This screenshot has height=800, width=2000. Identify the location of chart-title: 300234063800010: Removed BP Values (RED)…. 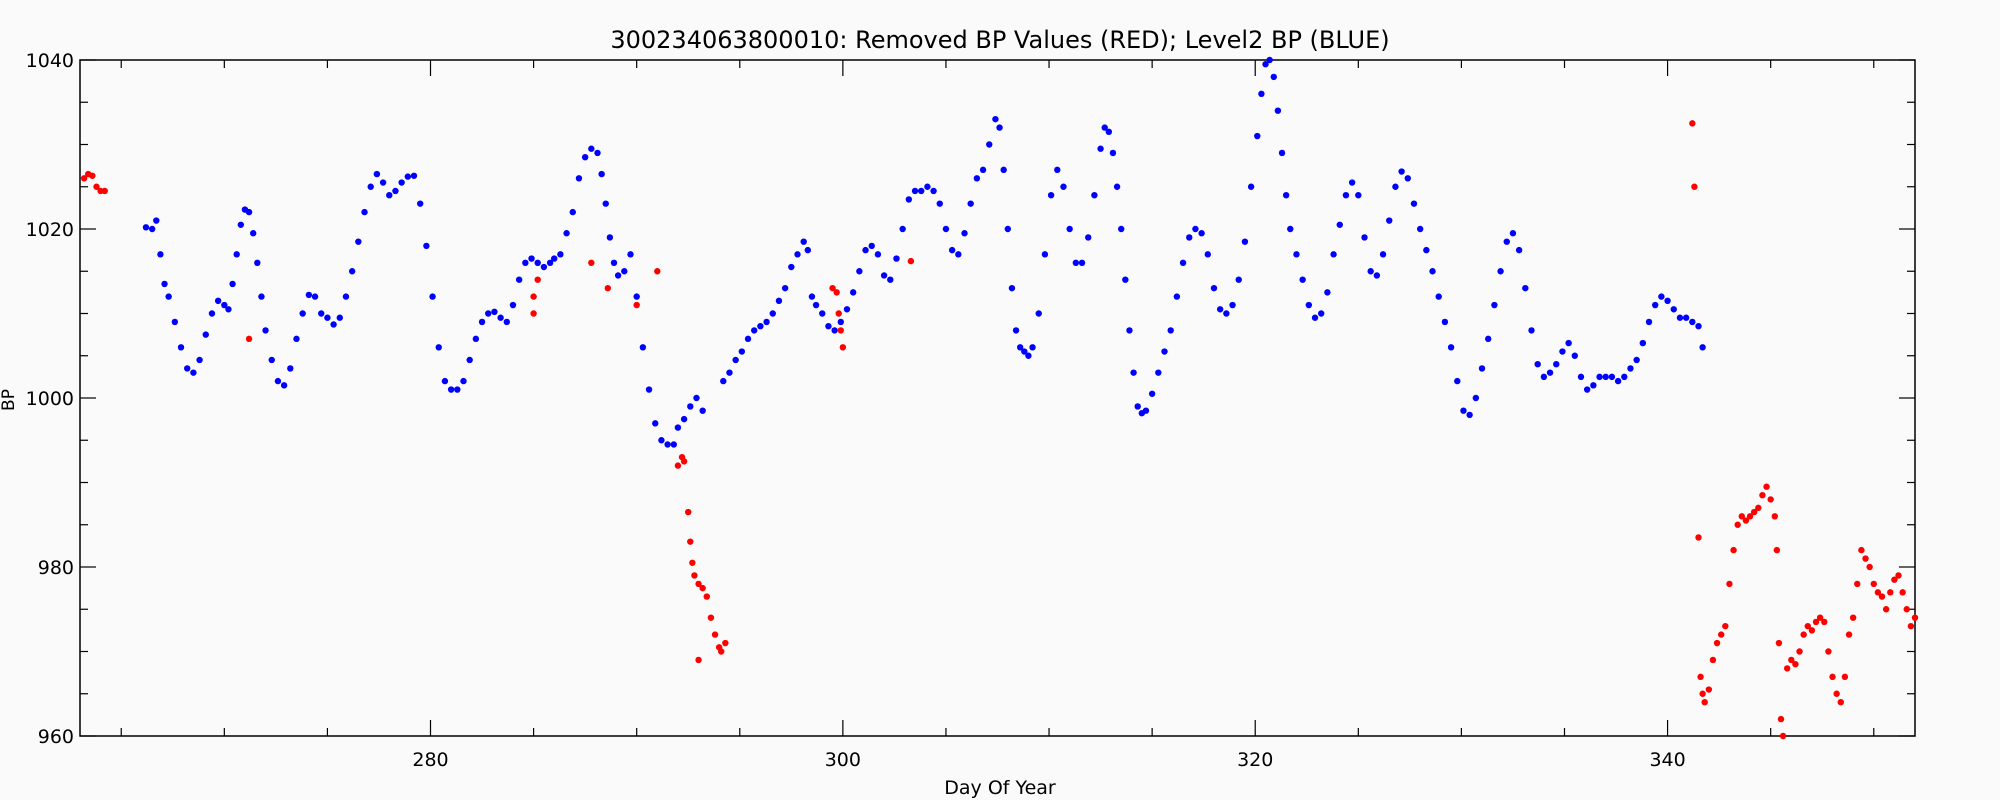
(999, 40).